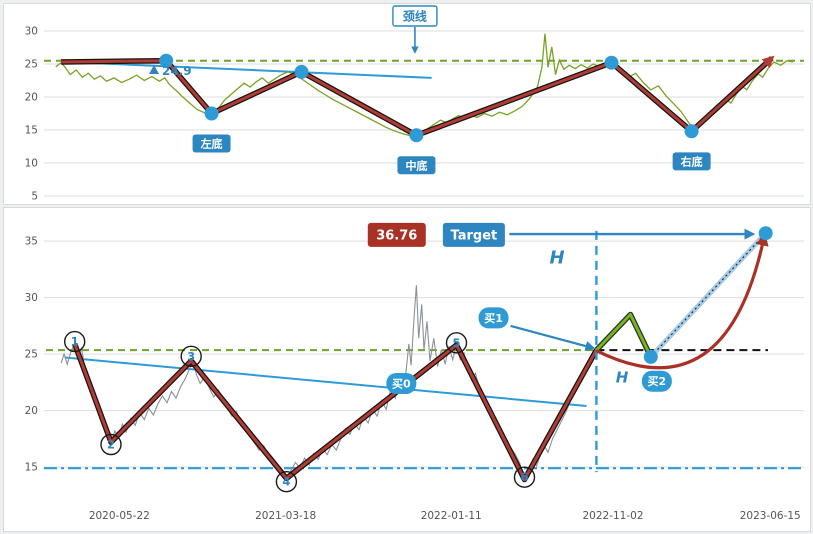 Image resolution: width=813 pixels, height=534 pixels. I want to click on neckline-label-text: 颈线, so click(414, 15).